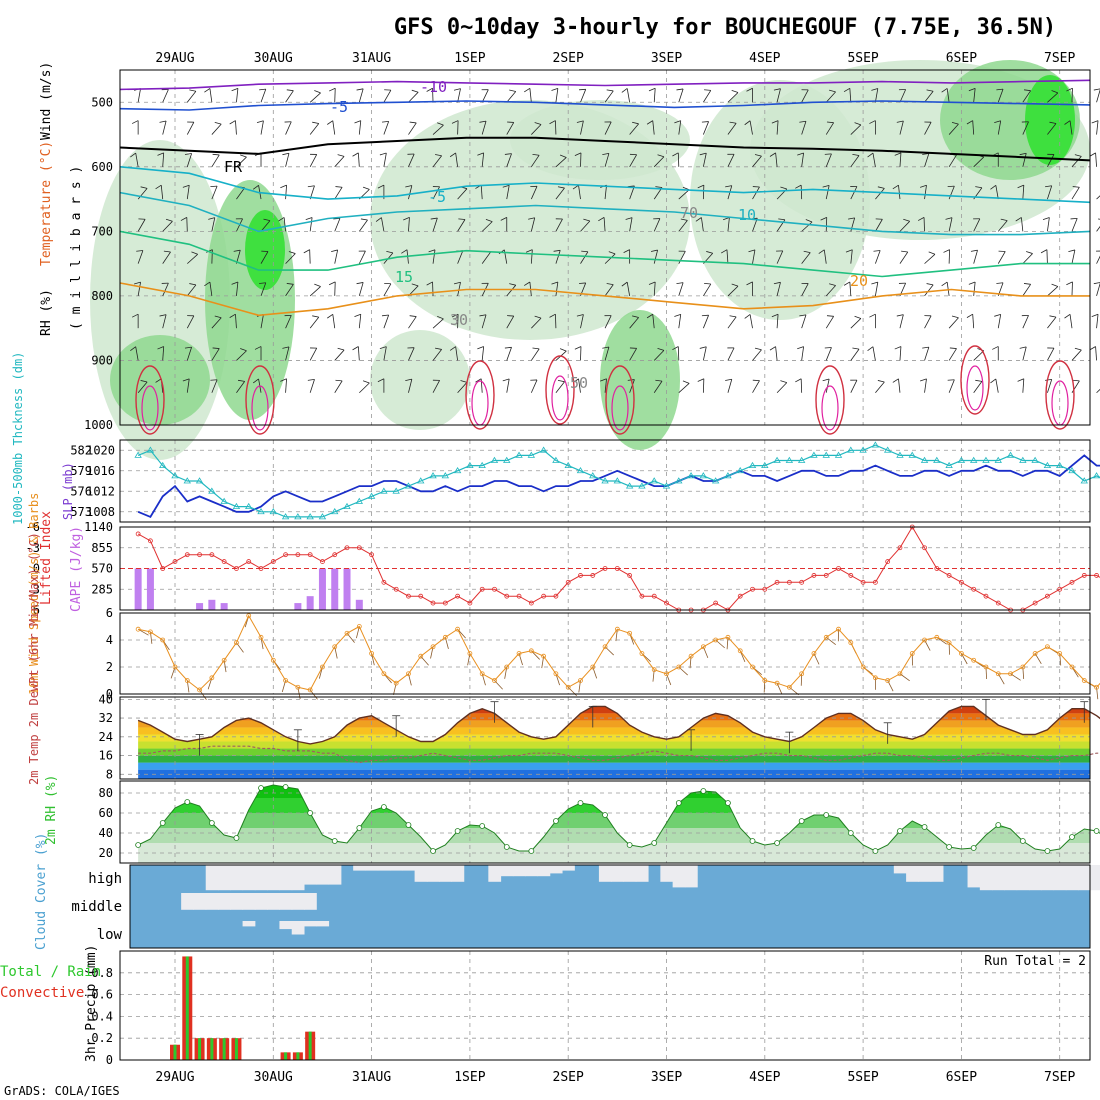 The height and width of the screenshot is (1100, 1100). What do you see at coordinates (469, 1077) in the screenshot?
I see `bottom-date-label: 1SEP` at bounding box center [469, 1077].